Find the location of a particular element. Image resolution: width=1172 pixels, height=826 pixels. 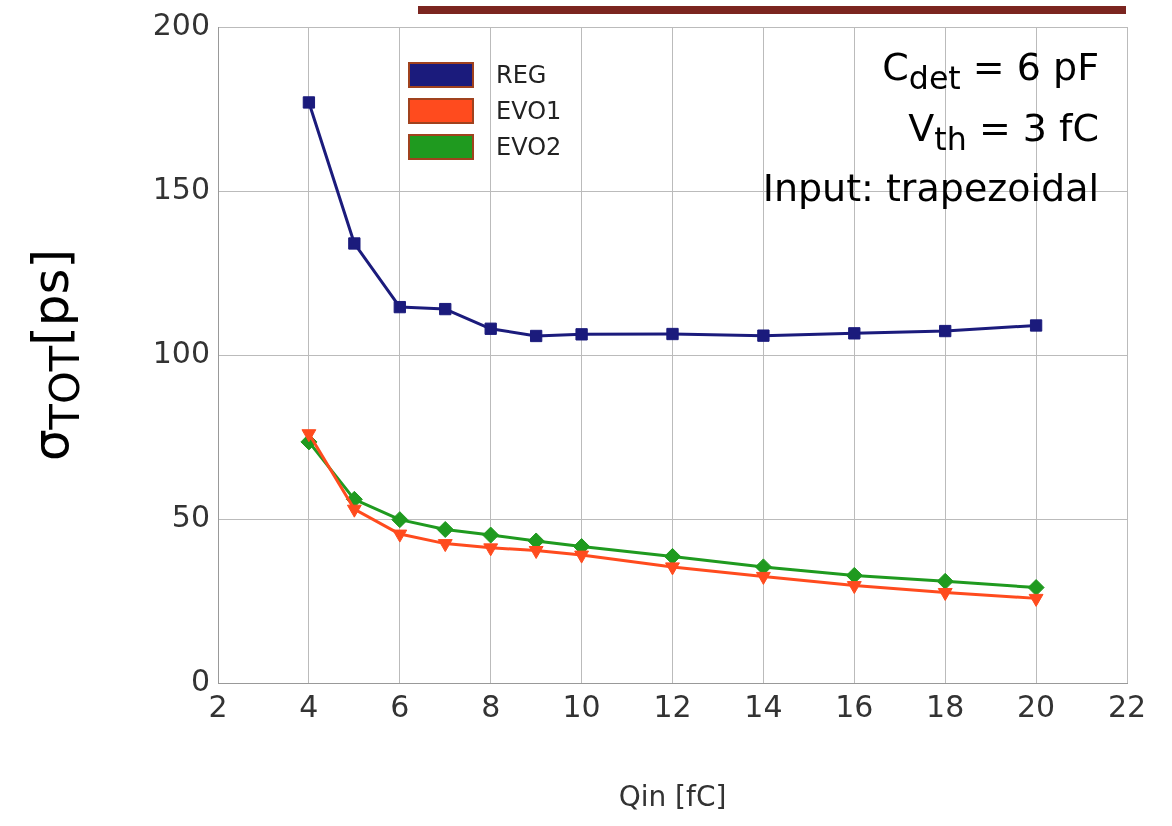

x-tick-label: 2 is located at coordinates (218, 706).